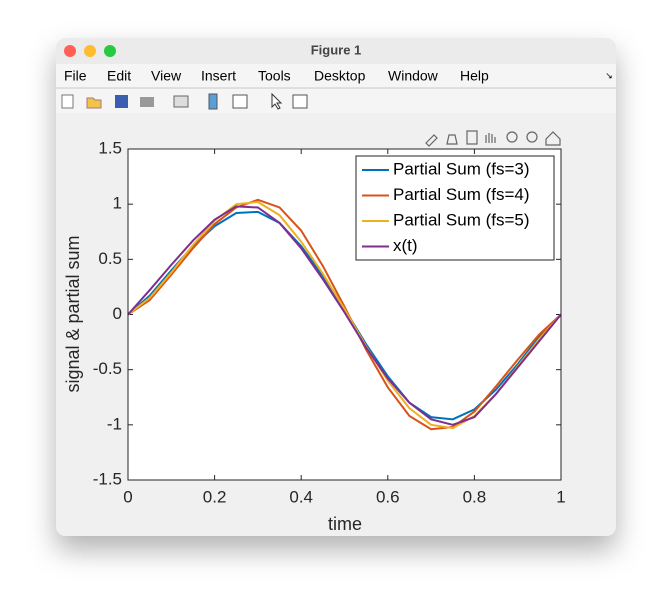 This screenshot has height=616, width=672. I want to click on home-icon, so click(553, 138).